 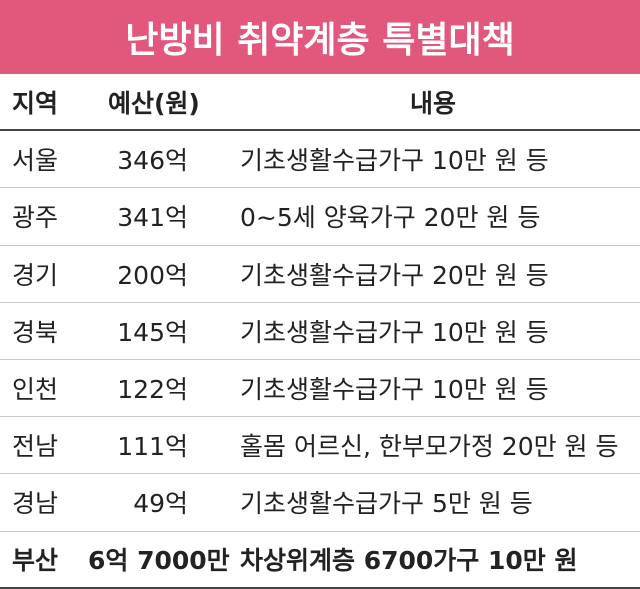 I want to click on cell: 전남, so click(x=35, y=447).